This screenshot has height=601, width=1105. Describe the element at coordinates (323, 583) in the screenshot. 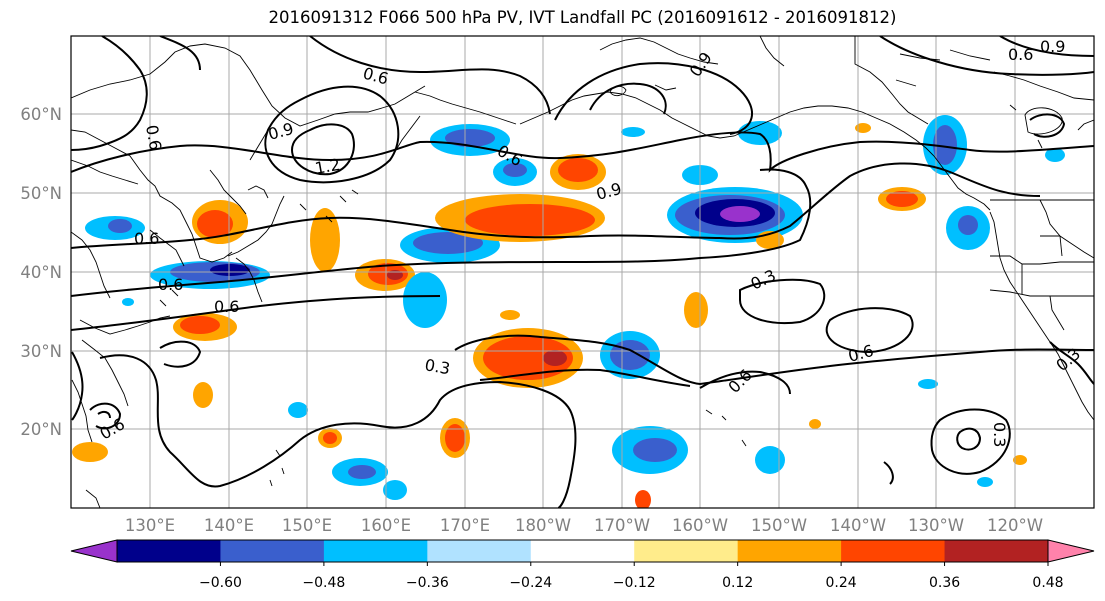

I see `colorbar-tick-label: −0.48` at that location.